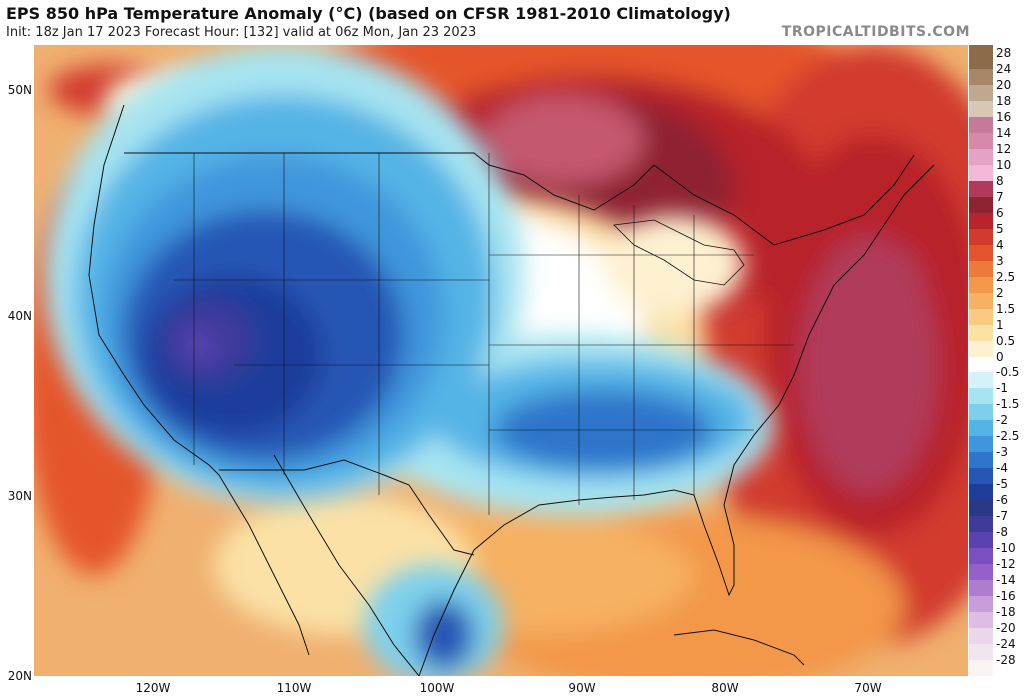 The width and height of the screenshot is (1024, 696). What do you see at coordinates (1000, 228) in the screenshot?
I see `colorbar-tick-label: 5` at bounding box center [1000, 228].